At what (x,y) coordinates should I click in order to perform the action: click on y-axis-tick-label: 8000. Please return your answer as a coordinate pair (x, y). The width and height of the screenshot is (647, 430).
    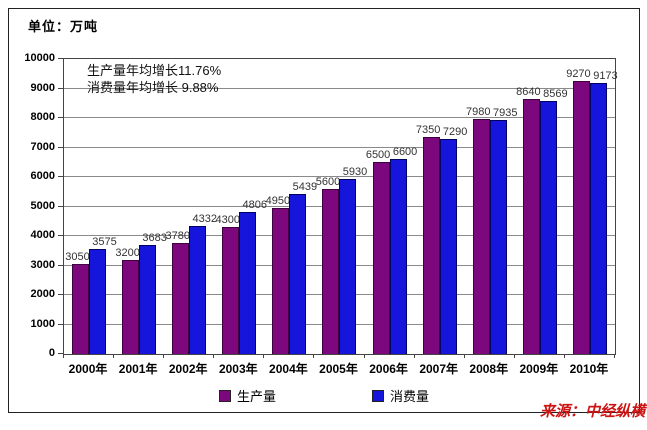
    Looking at the image, I should click on (42, 117).